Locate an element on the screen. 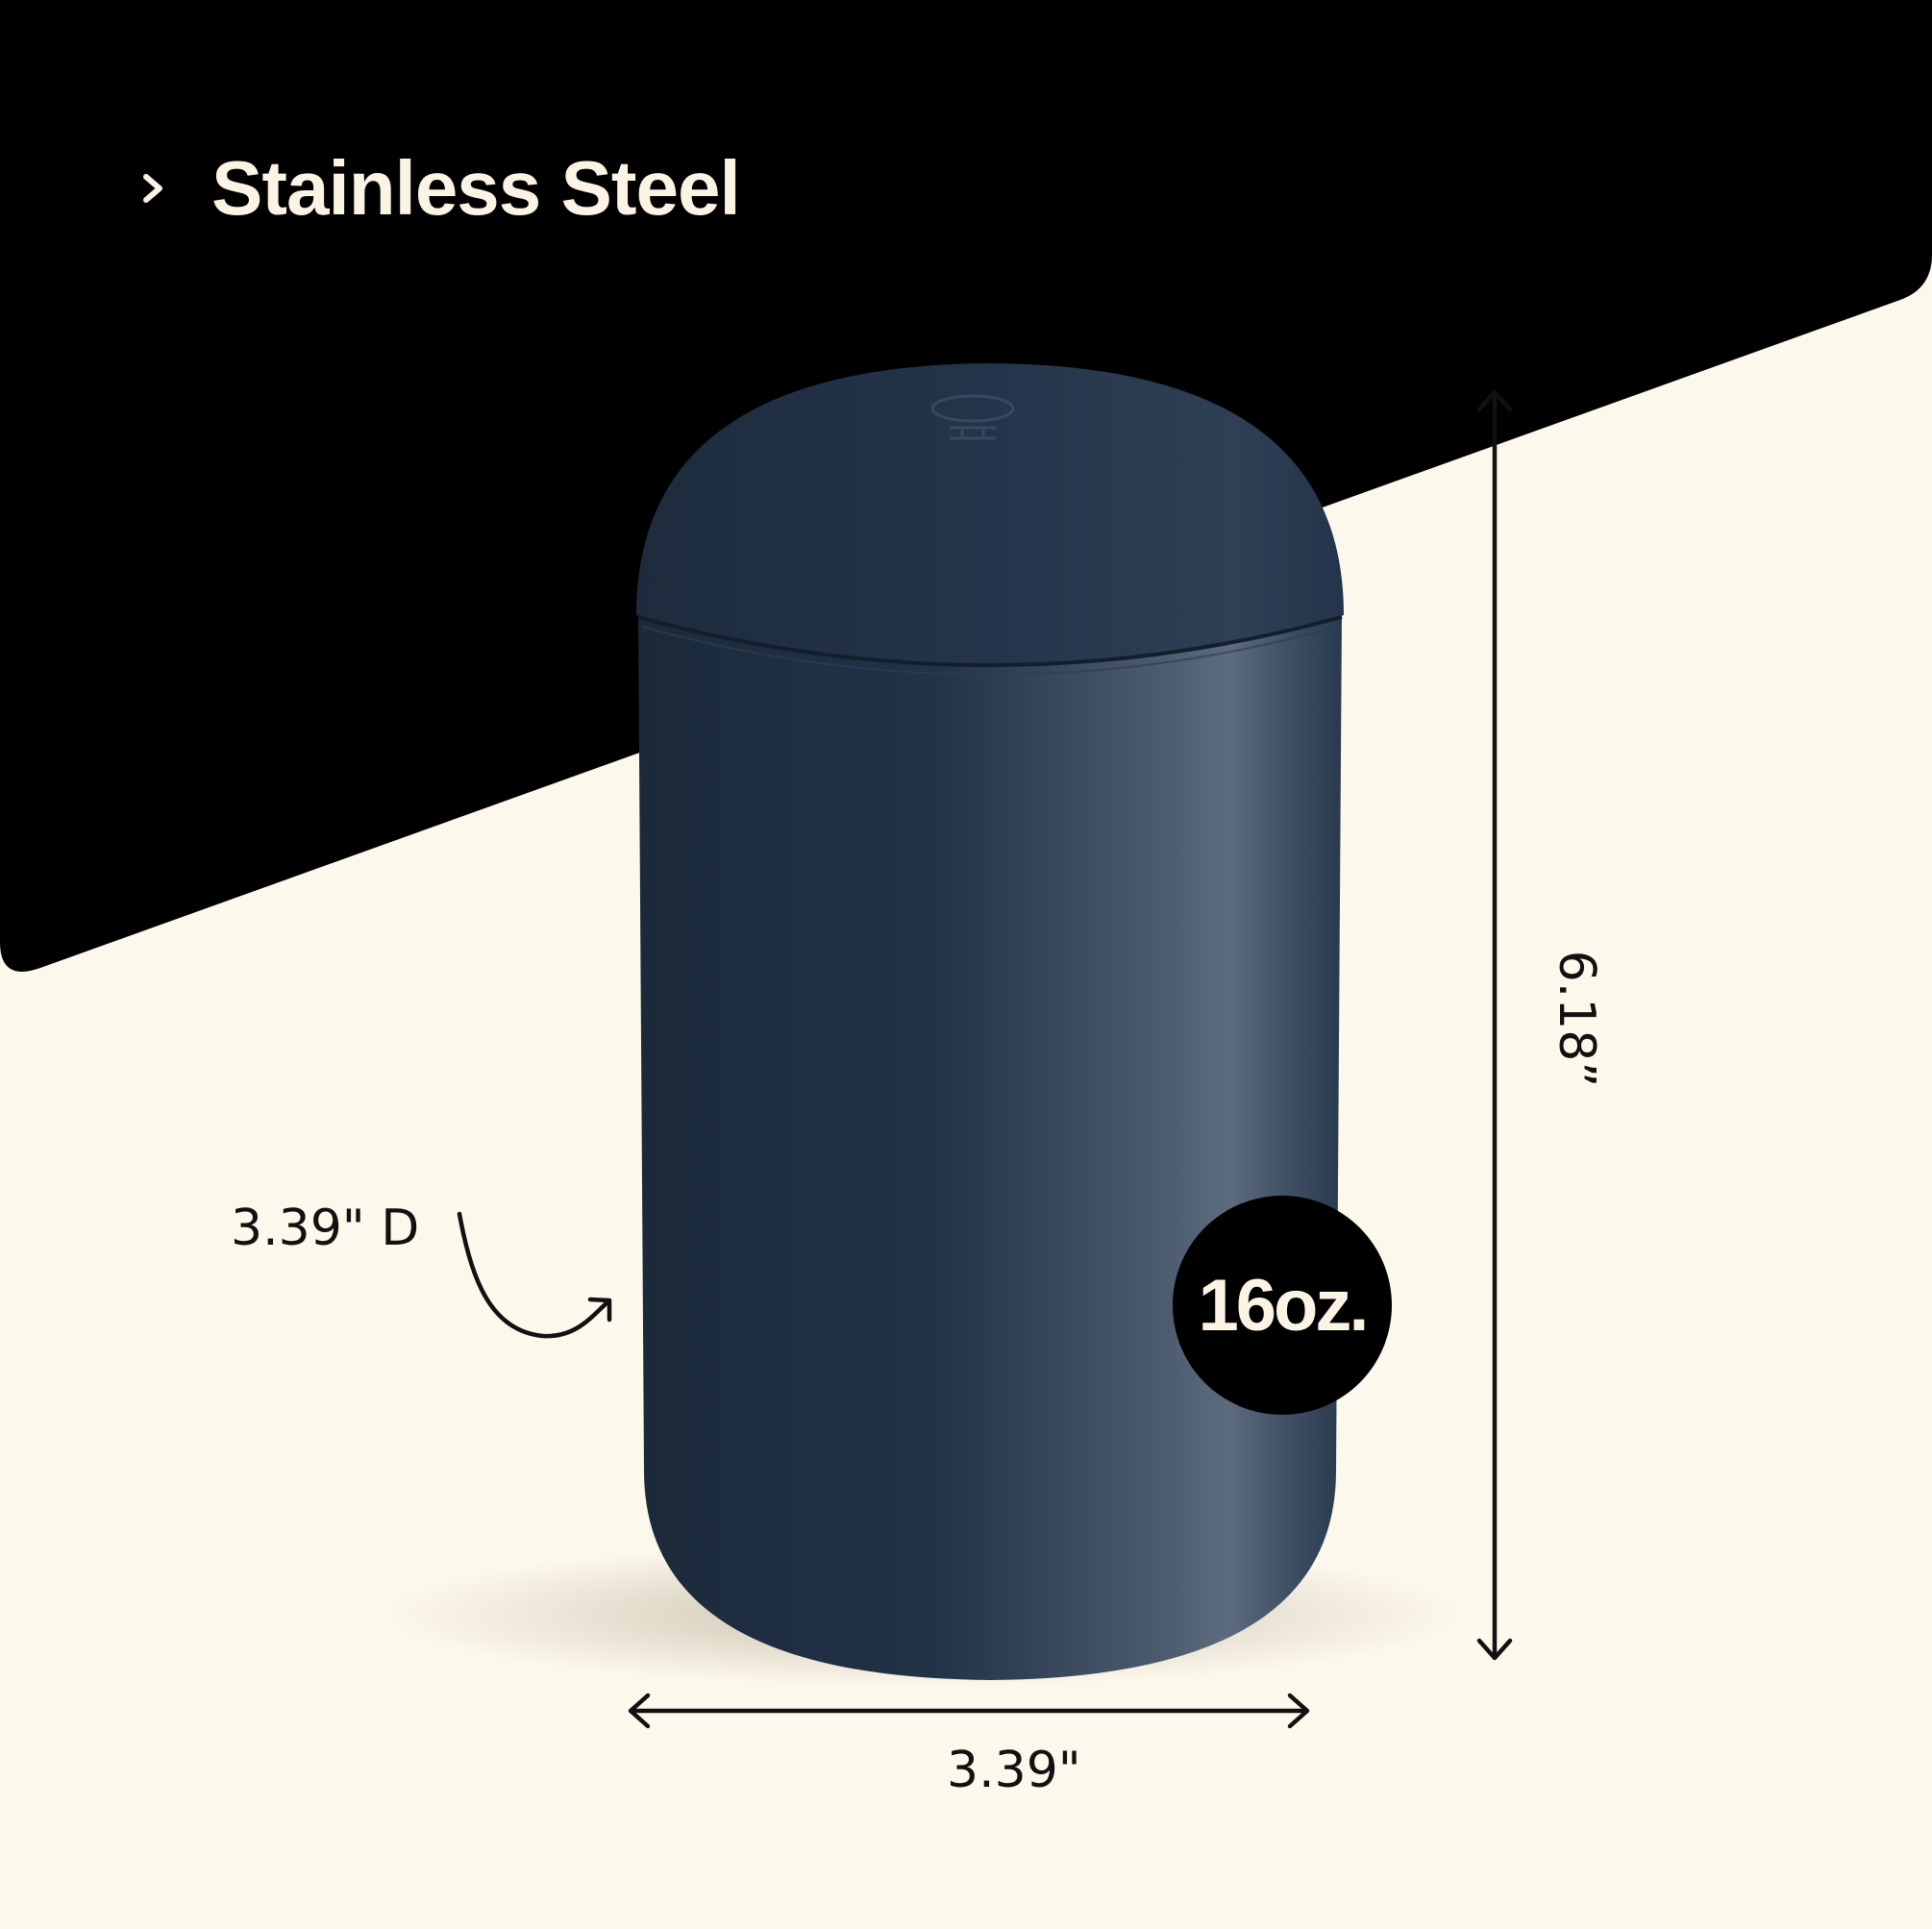  feature-label: Stainless Steel is located at coordinates (476, 188).